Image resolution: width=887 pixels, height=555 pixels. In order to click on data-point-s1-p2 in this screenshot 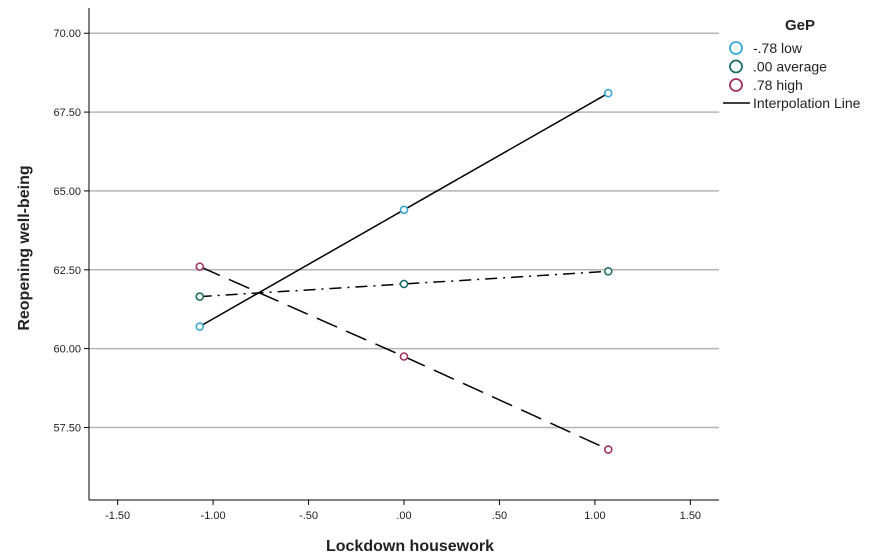, I will do `click(608, 271)`.